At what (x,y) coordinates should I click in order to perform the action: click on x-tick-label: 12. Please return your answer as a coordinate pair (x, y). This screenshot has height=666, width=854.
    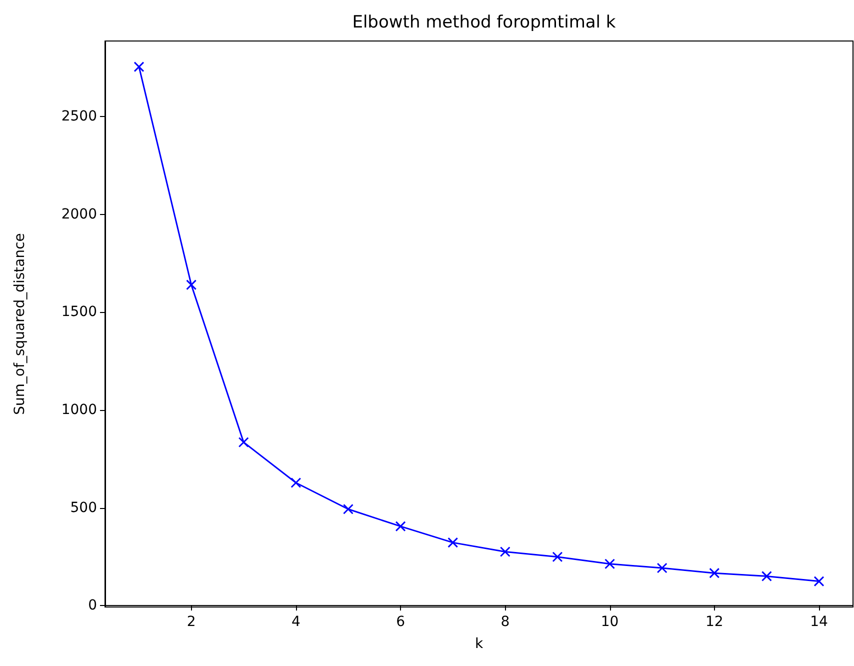
    Looking at the image, I should click on (714, 622).